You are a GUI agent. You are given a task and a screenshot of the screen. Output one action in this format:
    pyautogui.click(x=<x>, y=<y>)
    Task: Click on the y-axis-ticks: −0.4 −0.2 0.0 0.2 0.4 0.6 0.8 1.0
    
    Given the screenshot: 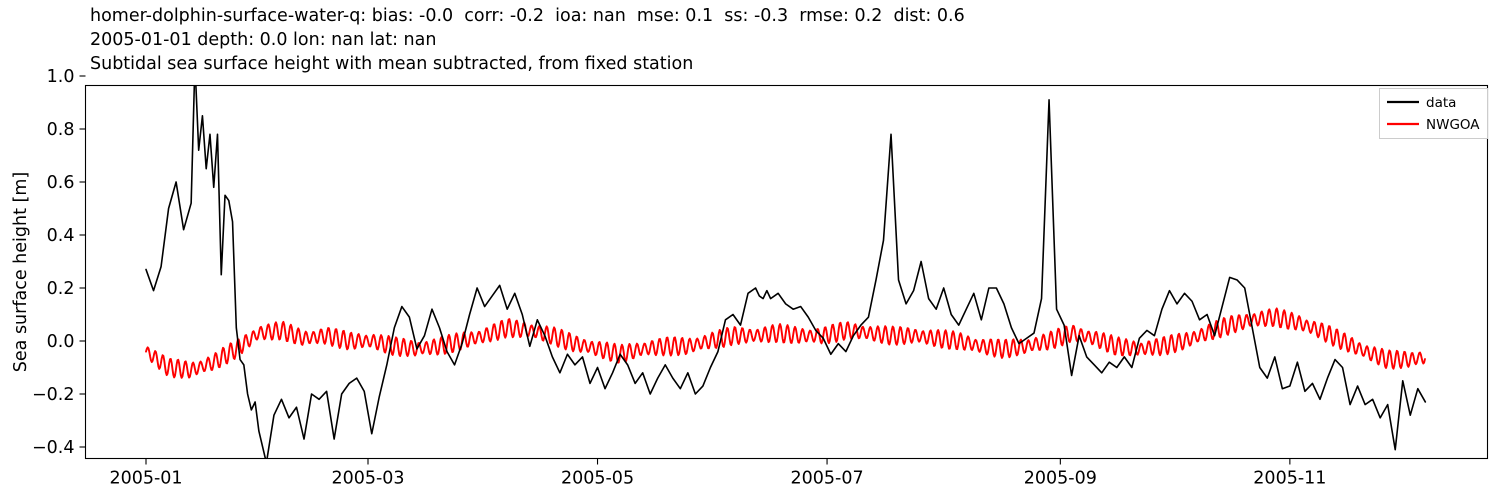 What is the action you would take?
    pyautogui.click(x=59, y=262)
    